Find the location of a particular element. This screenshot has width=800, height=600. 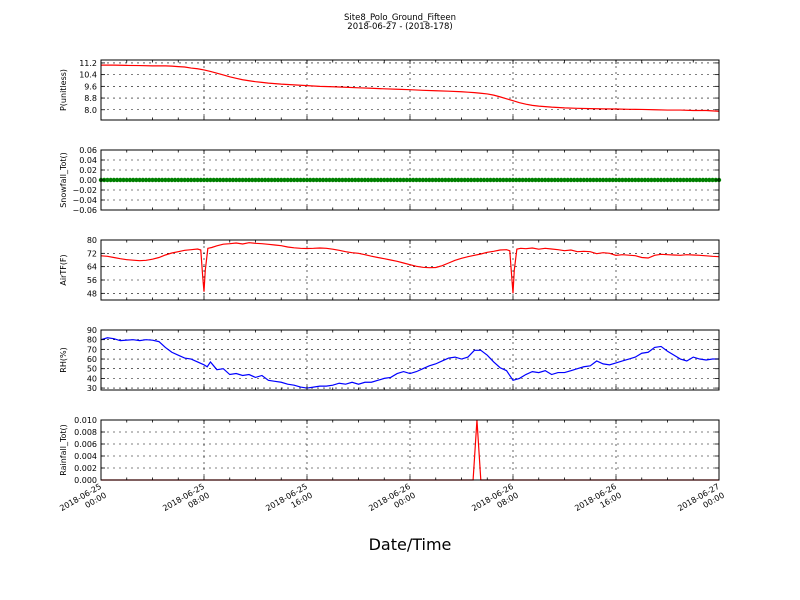

y-tick-label: 64 is located at coordinates (92, 267).